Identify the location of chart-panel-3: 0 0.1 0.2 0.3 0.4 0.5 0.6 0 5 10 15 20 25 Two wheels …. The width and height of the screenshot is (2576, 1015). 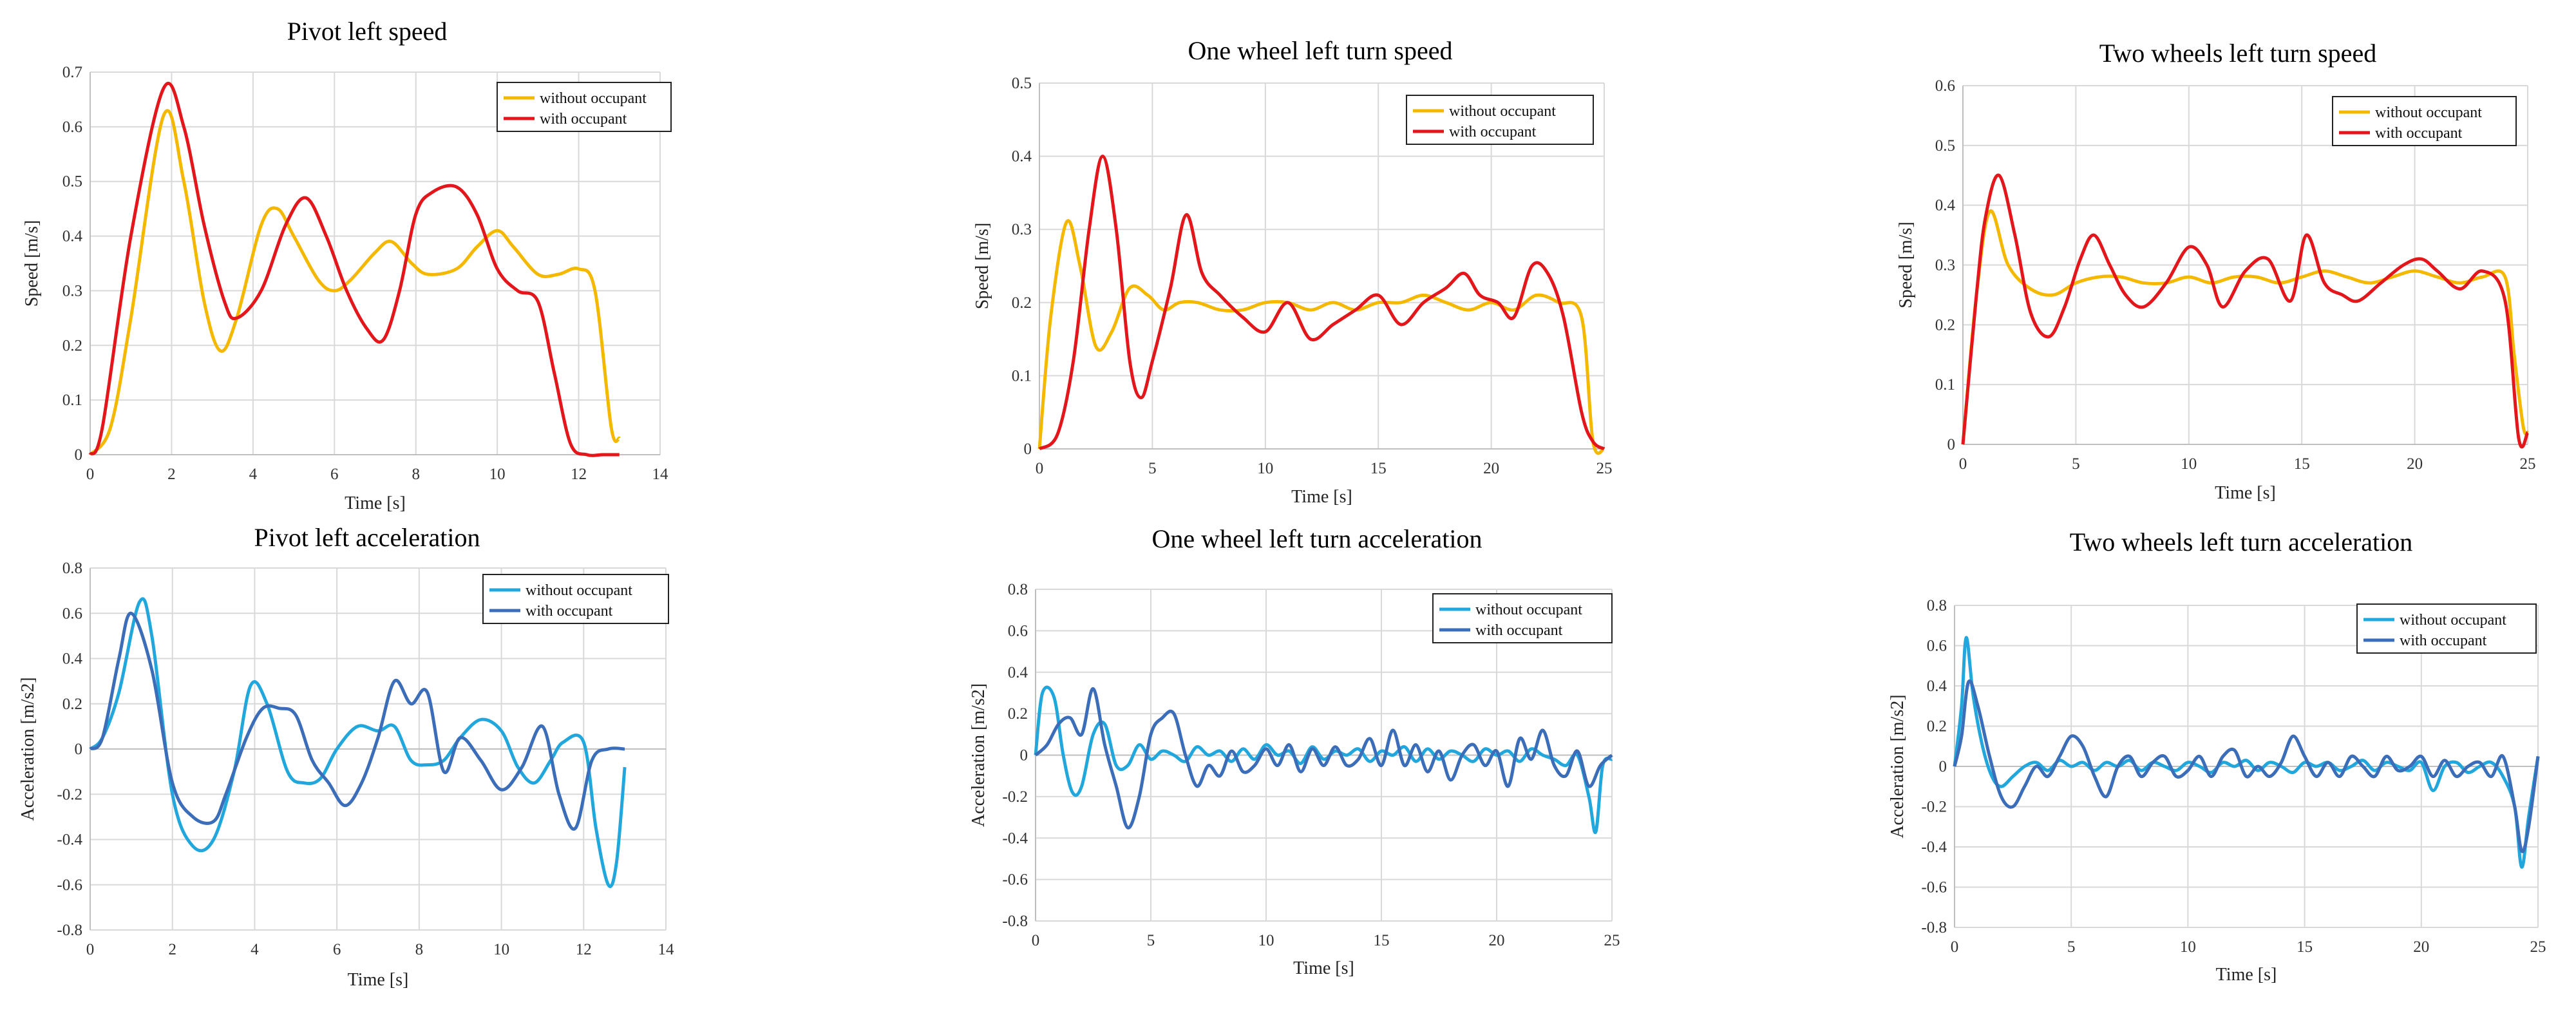
(2216, 271).